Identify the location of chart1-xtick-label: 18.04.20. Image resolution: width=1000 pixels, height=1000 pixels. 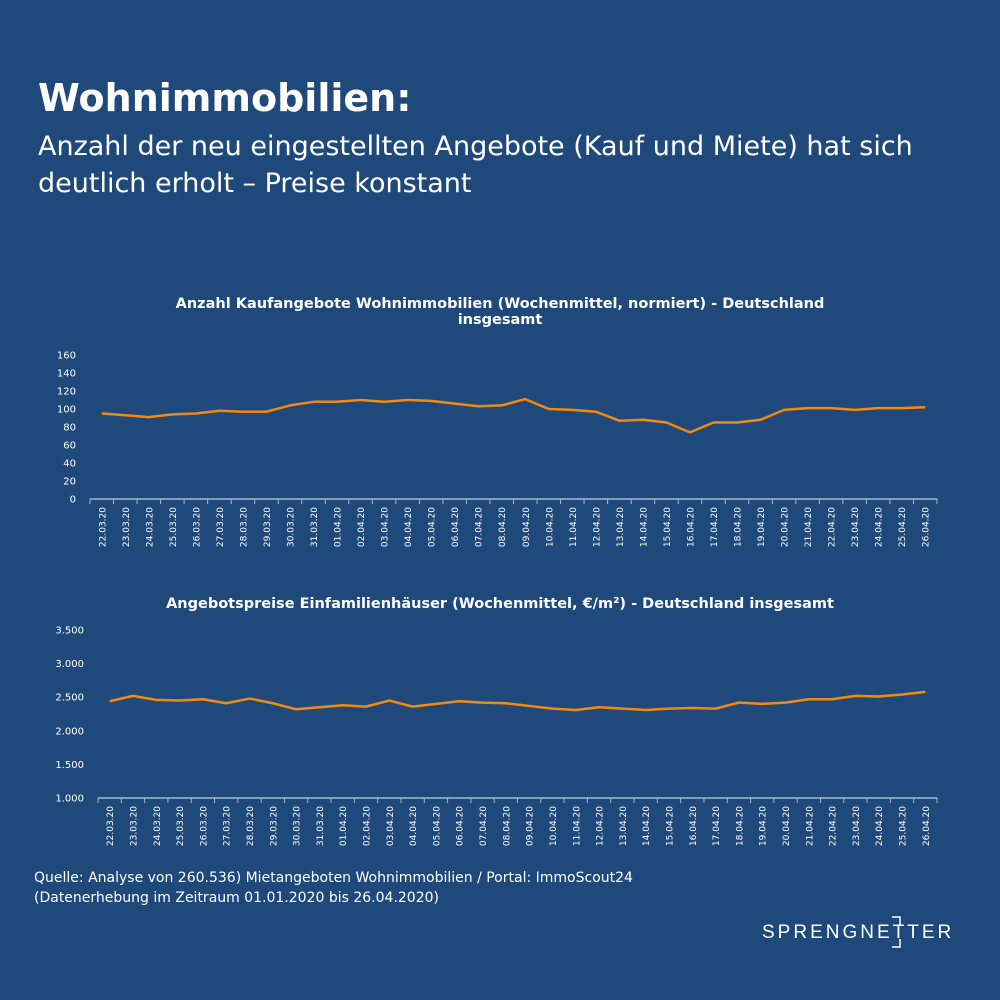
(739, 527).